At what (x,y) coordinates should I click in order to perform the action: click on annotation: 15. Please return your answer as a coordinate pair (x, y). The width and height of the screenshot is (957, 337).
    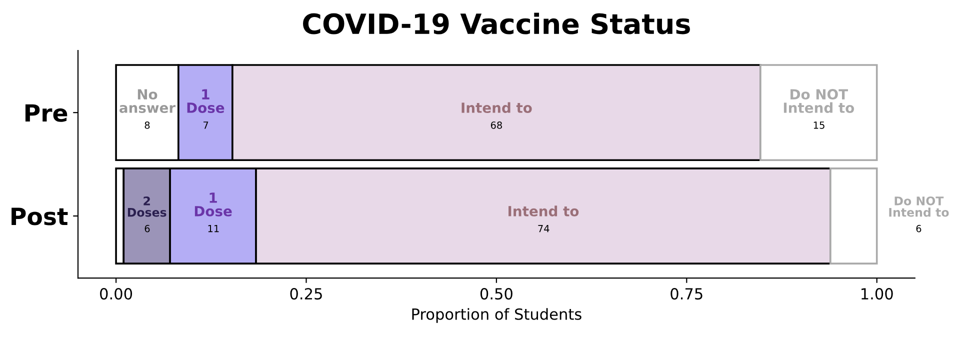
    Looking at the image, I should click on (819, 125).